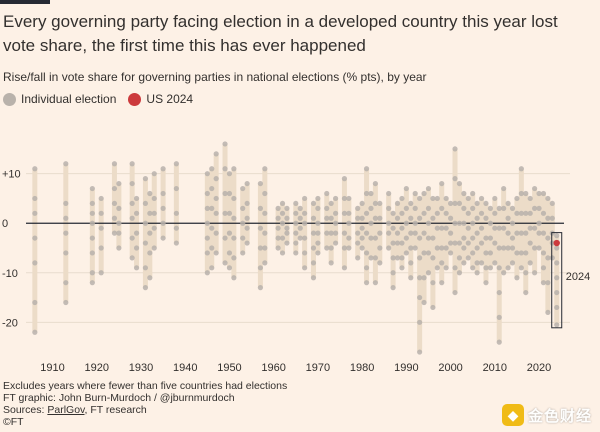 The image size is (600, 432). I want to click on x-tick-label: 1980, so click(362, 368).